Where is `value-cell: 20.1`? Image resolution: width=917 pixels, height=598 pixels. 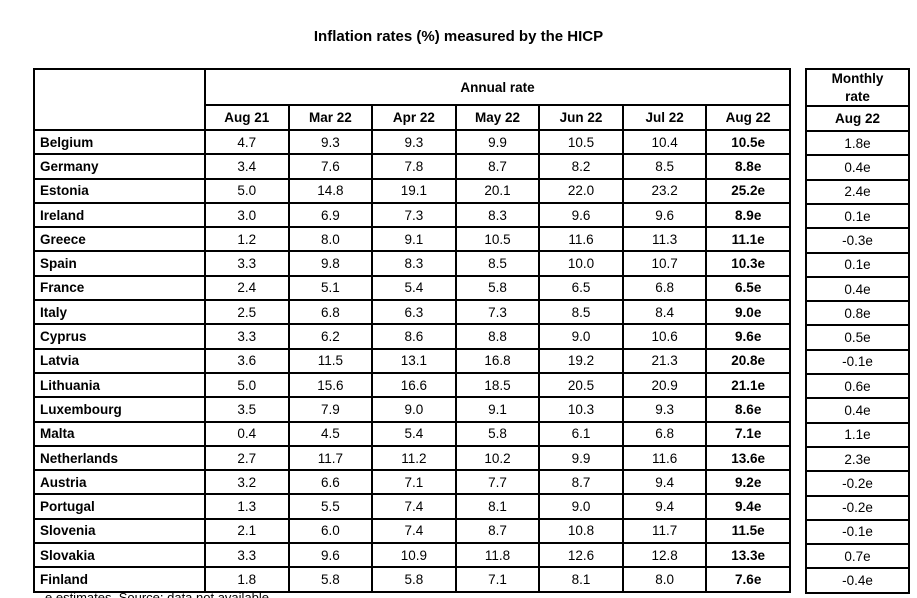 value-cell: 20.1 is located at coordinates (497, 190).